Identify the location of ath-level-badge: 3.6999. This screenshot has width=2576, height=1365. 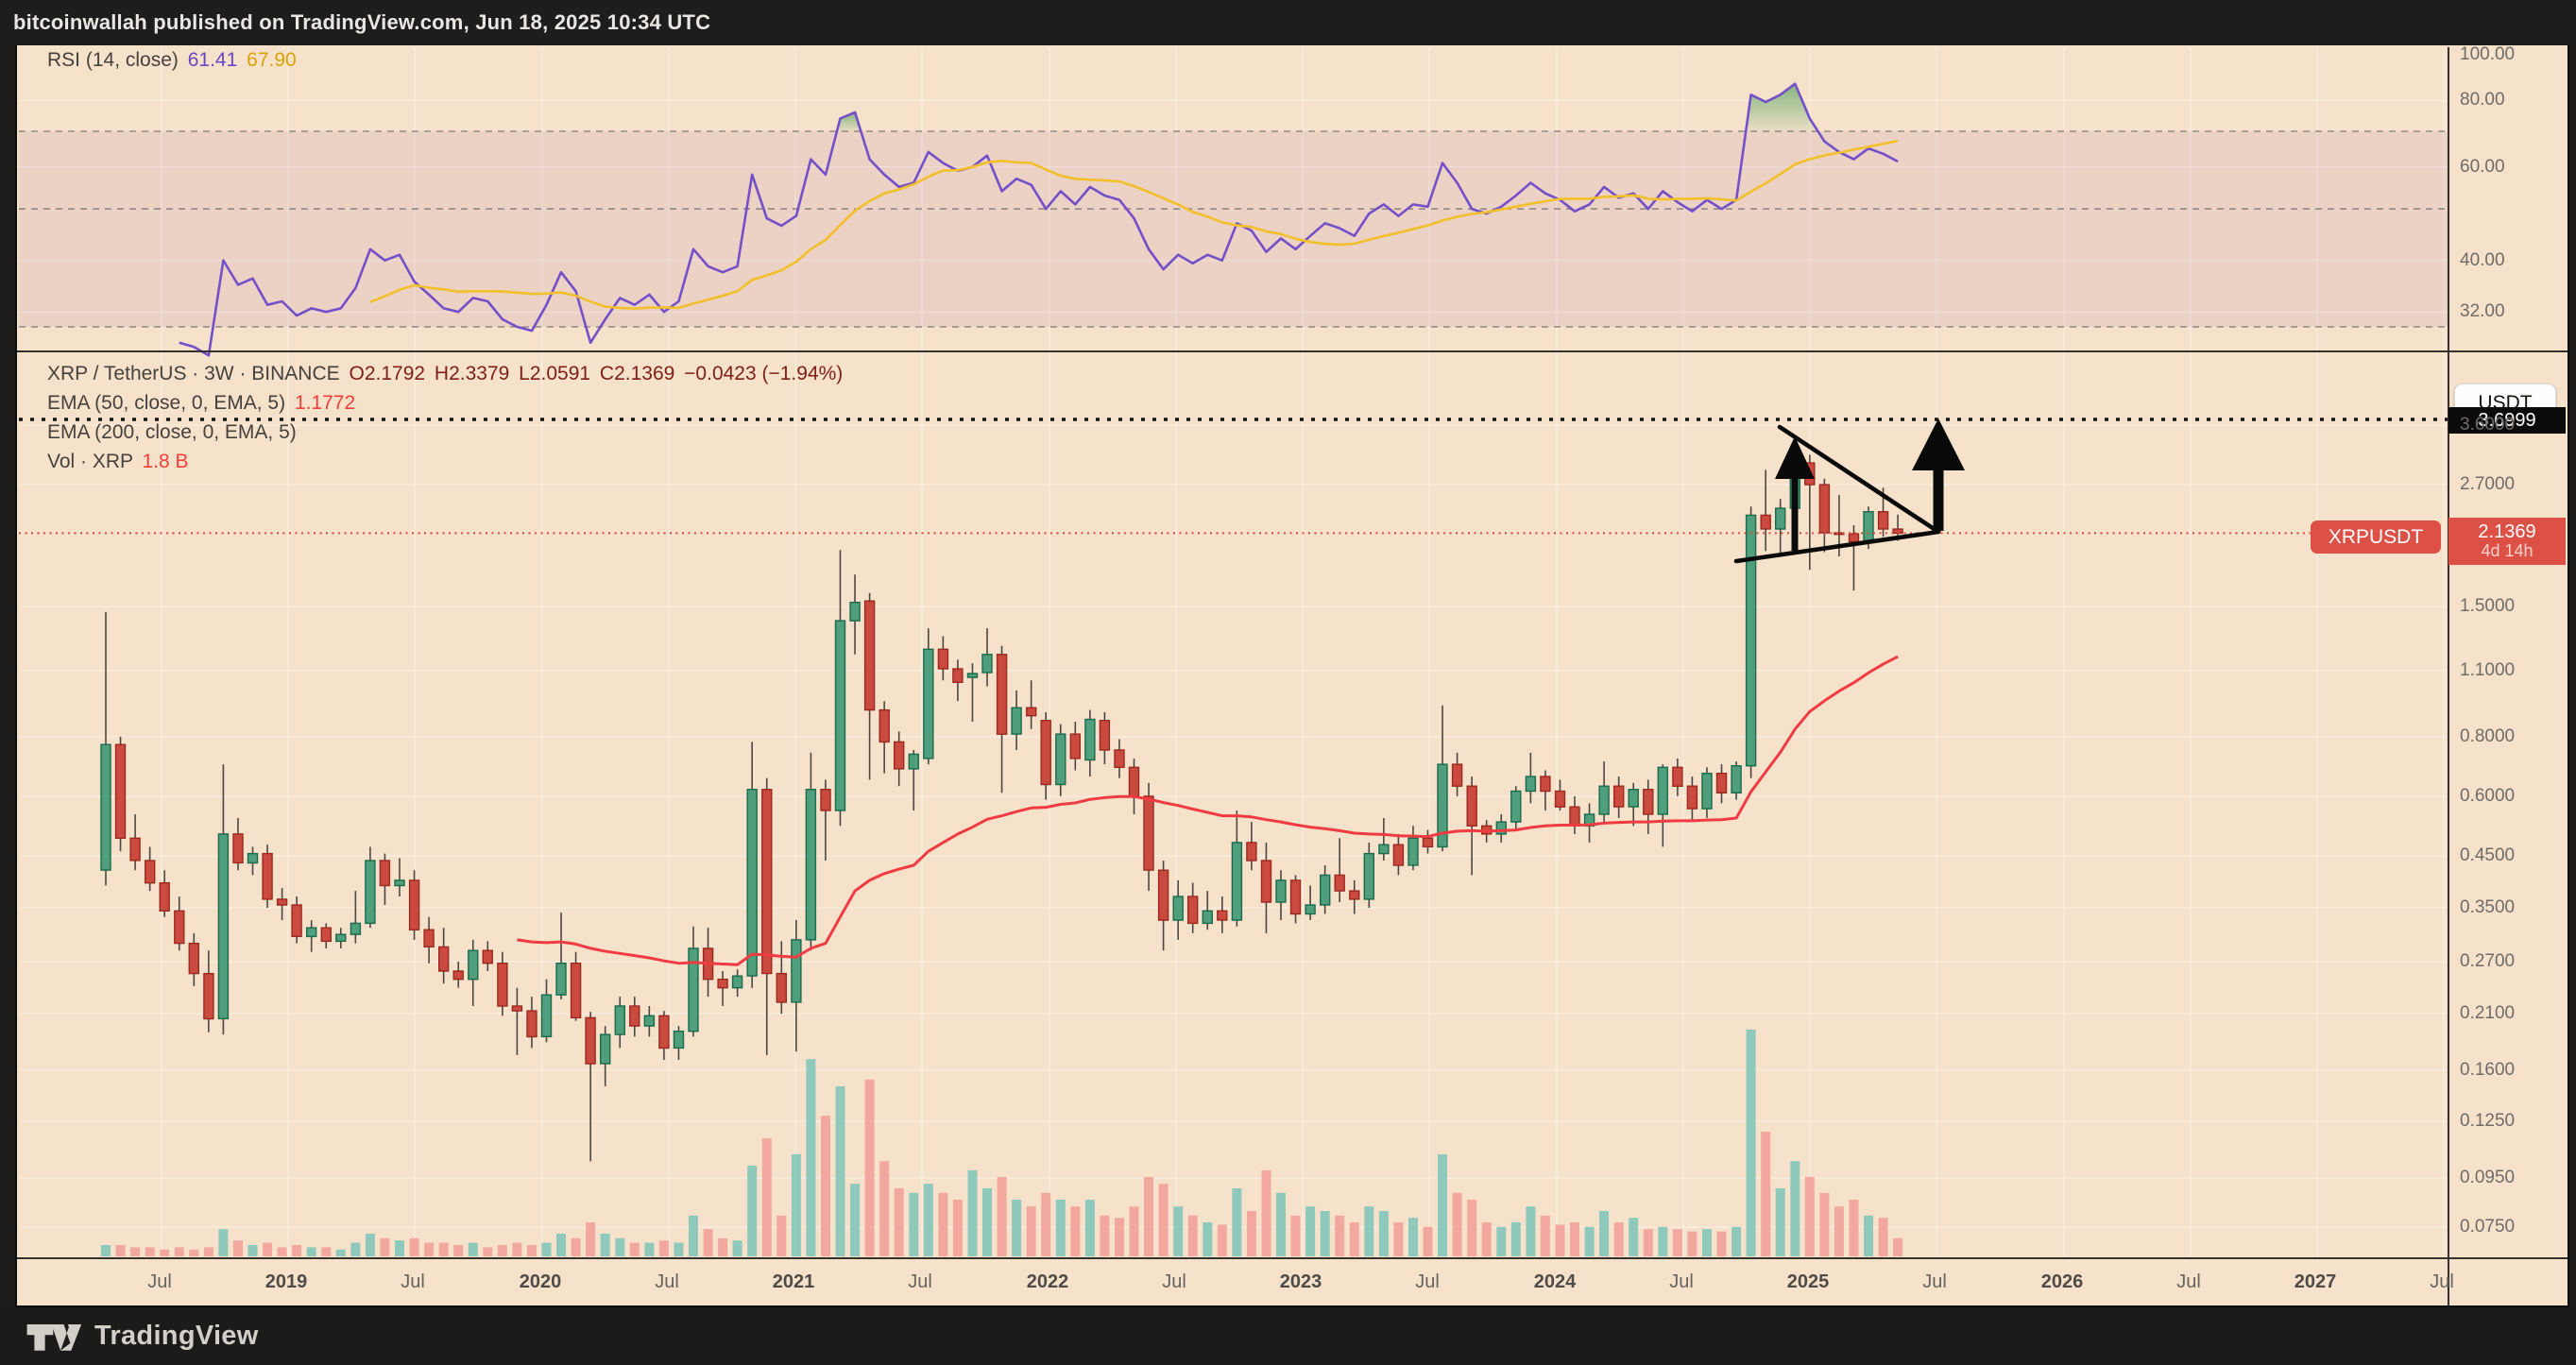
(2507, 420).